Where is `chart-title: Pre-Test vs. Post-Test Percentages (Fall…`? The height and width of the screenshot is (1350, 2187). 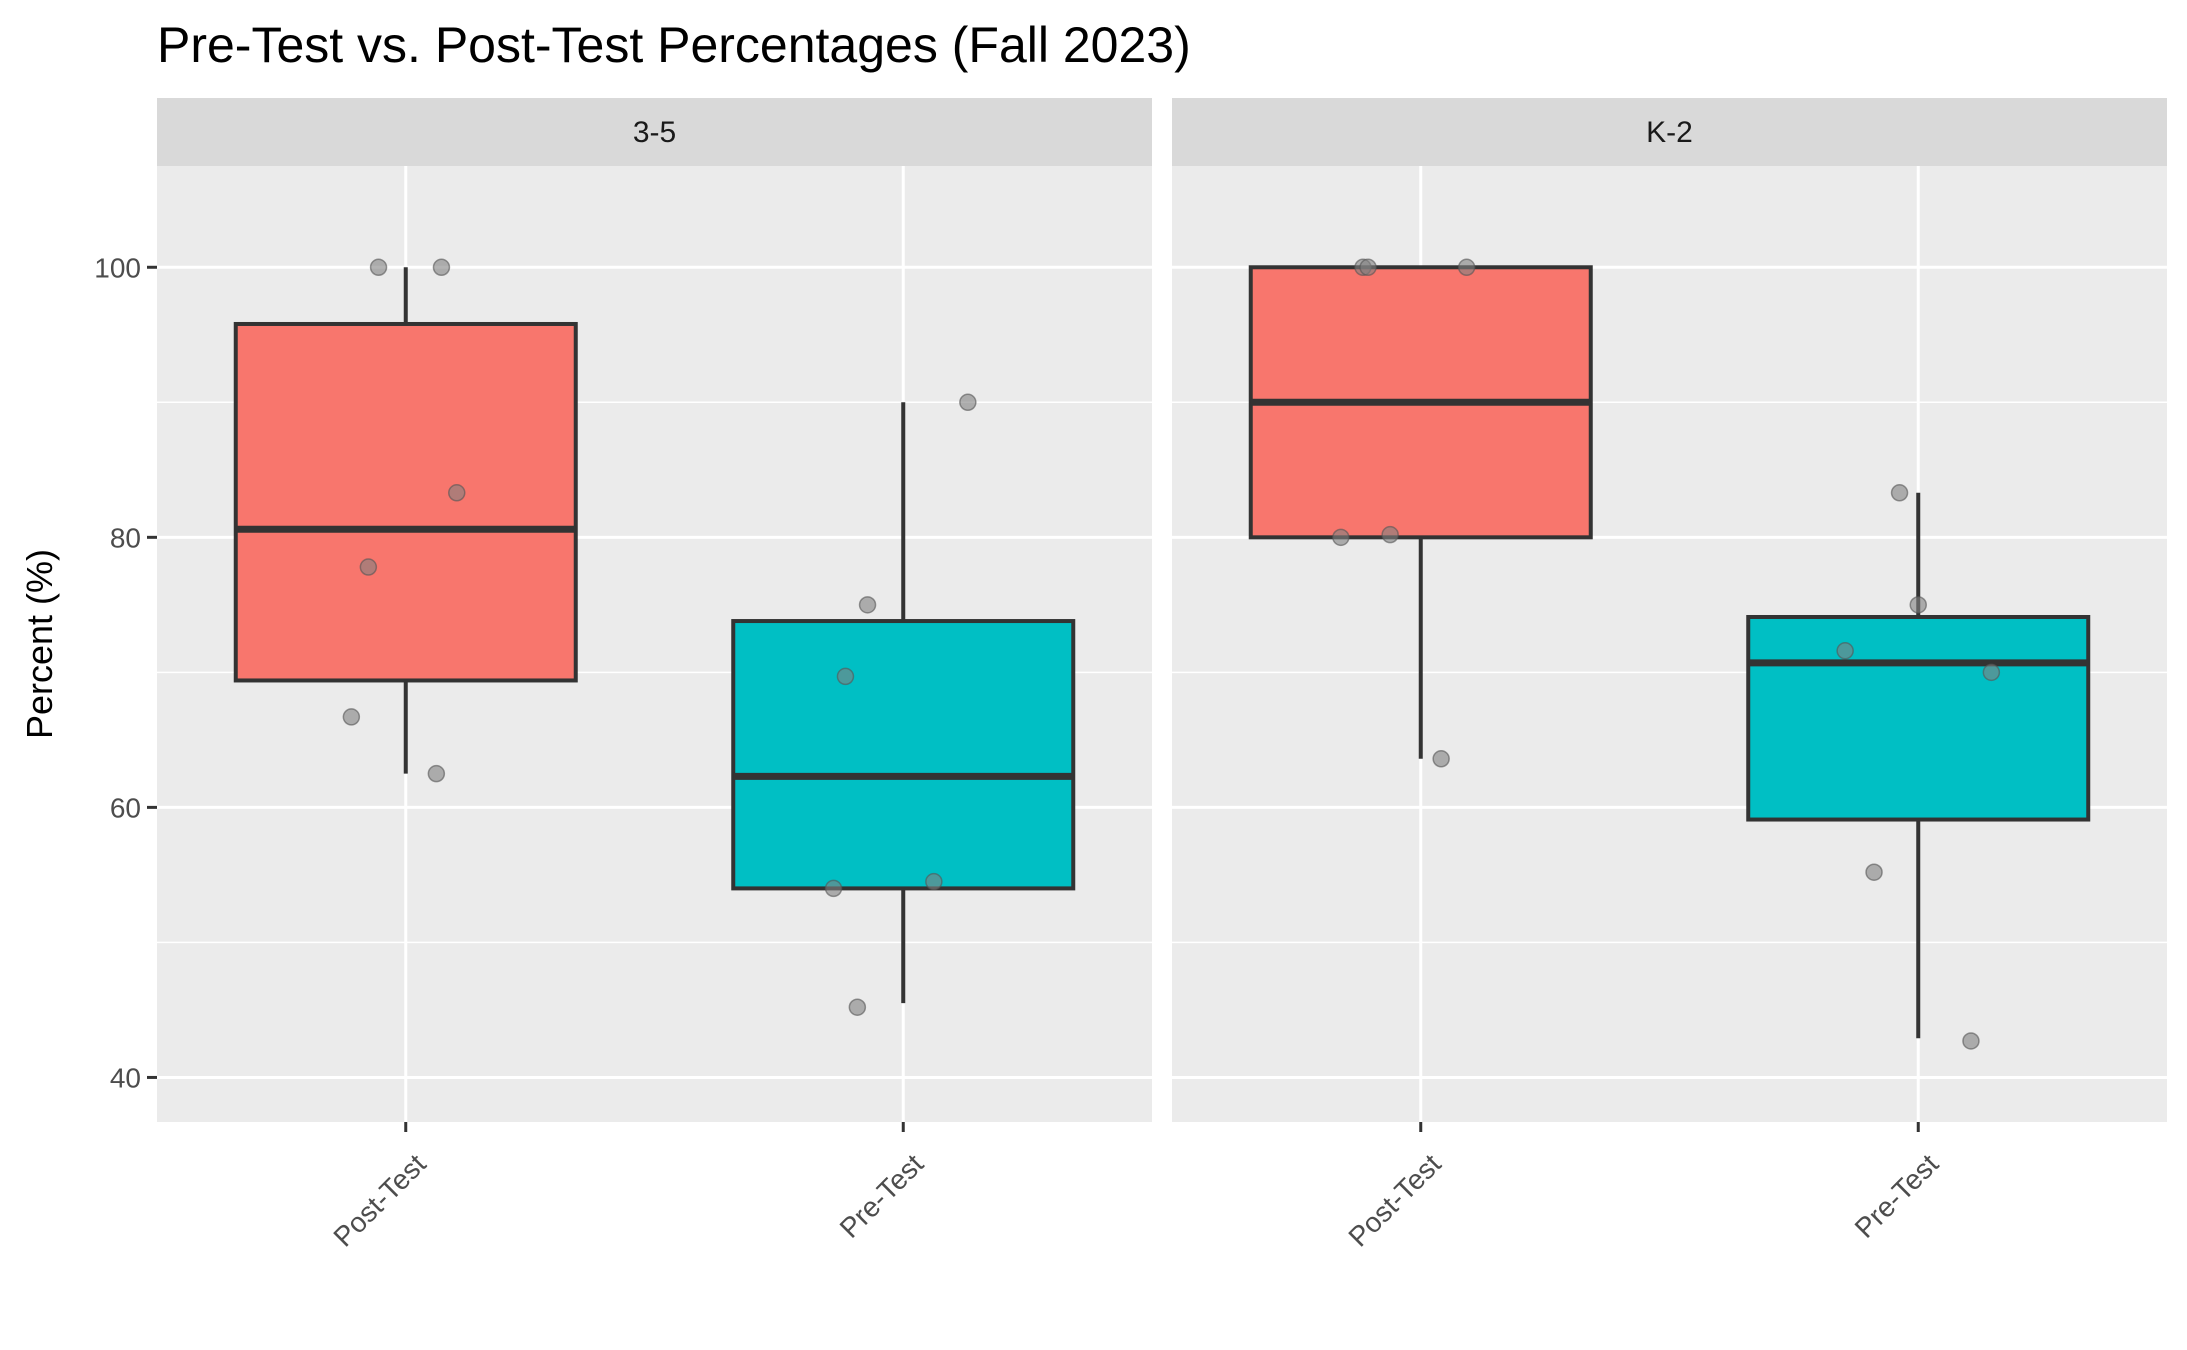
chart-title: Pre-Test vs. Post-Test Percentages (Fall… is located at coordinates (674, 45).